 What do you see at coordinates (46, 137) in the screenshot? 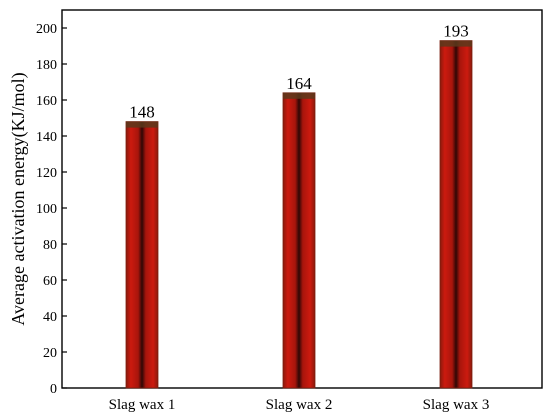
I see `y-tick-label: 140` at bounding box center [46, 137].